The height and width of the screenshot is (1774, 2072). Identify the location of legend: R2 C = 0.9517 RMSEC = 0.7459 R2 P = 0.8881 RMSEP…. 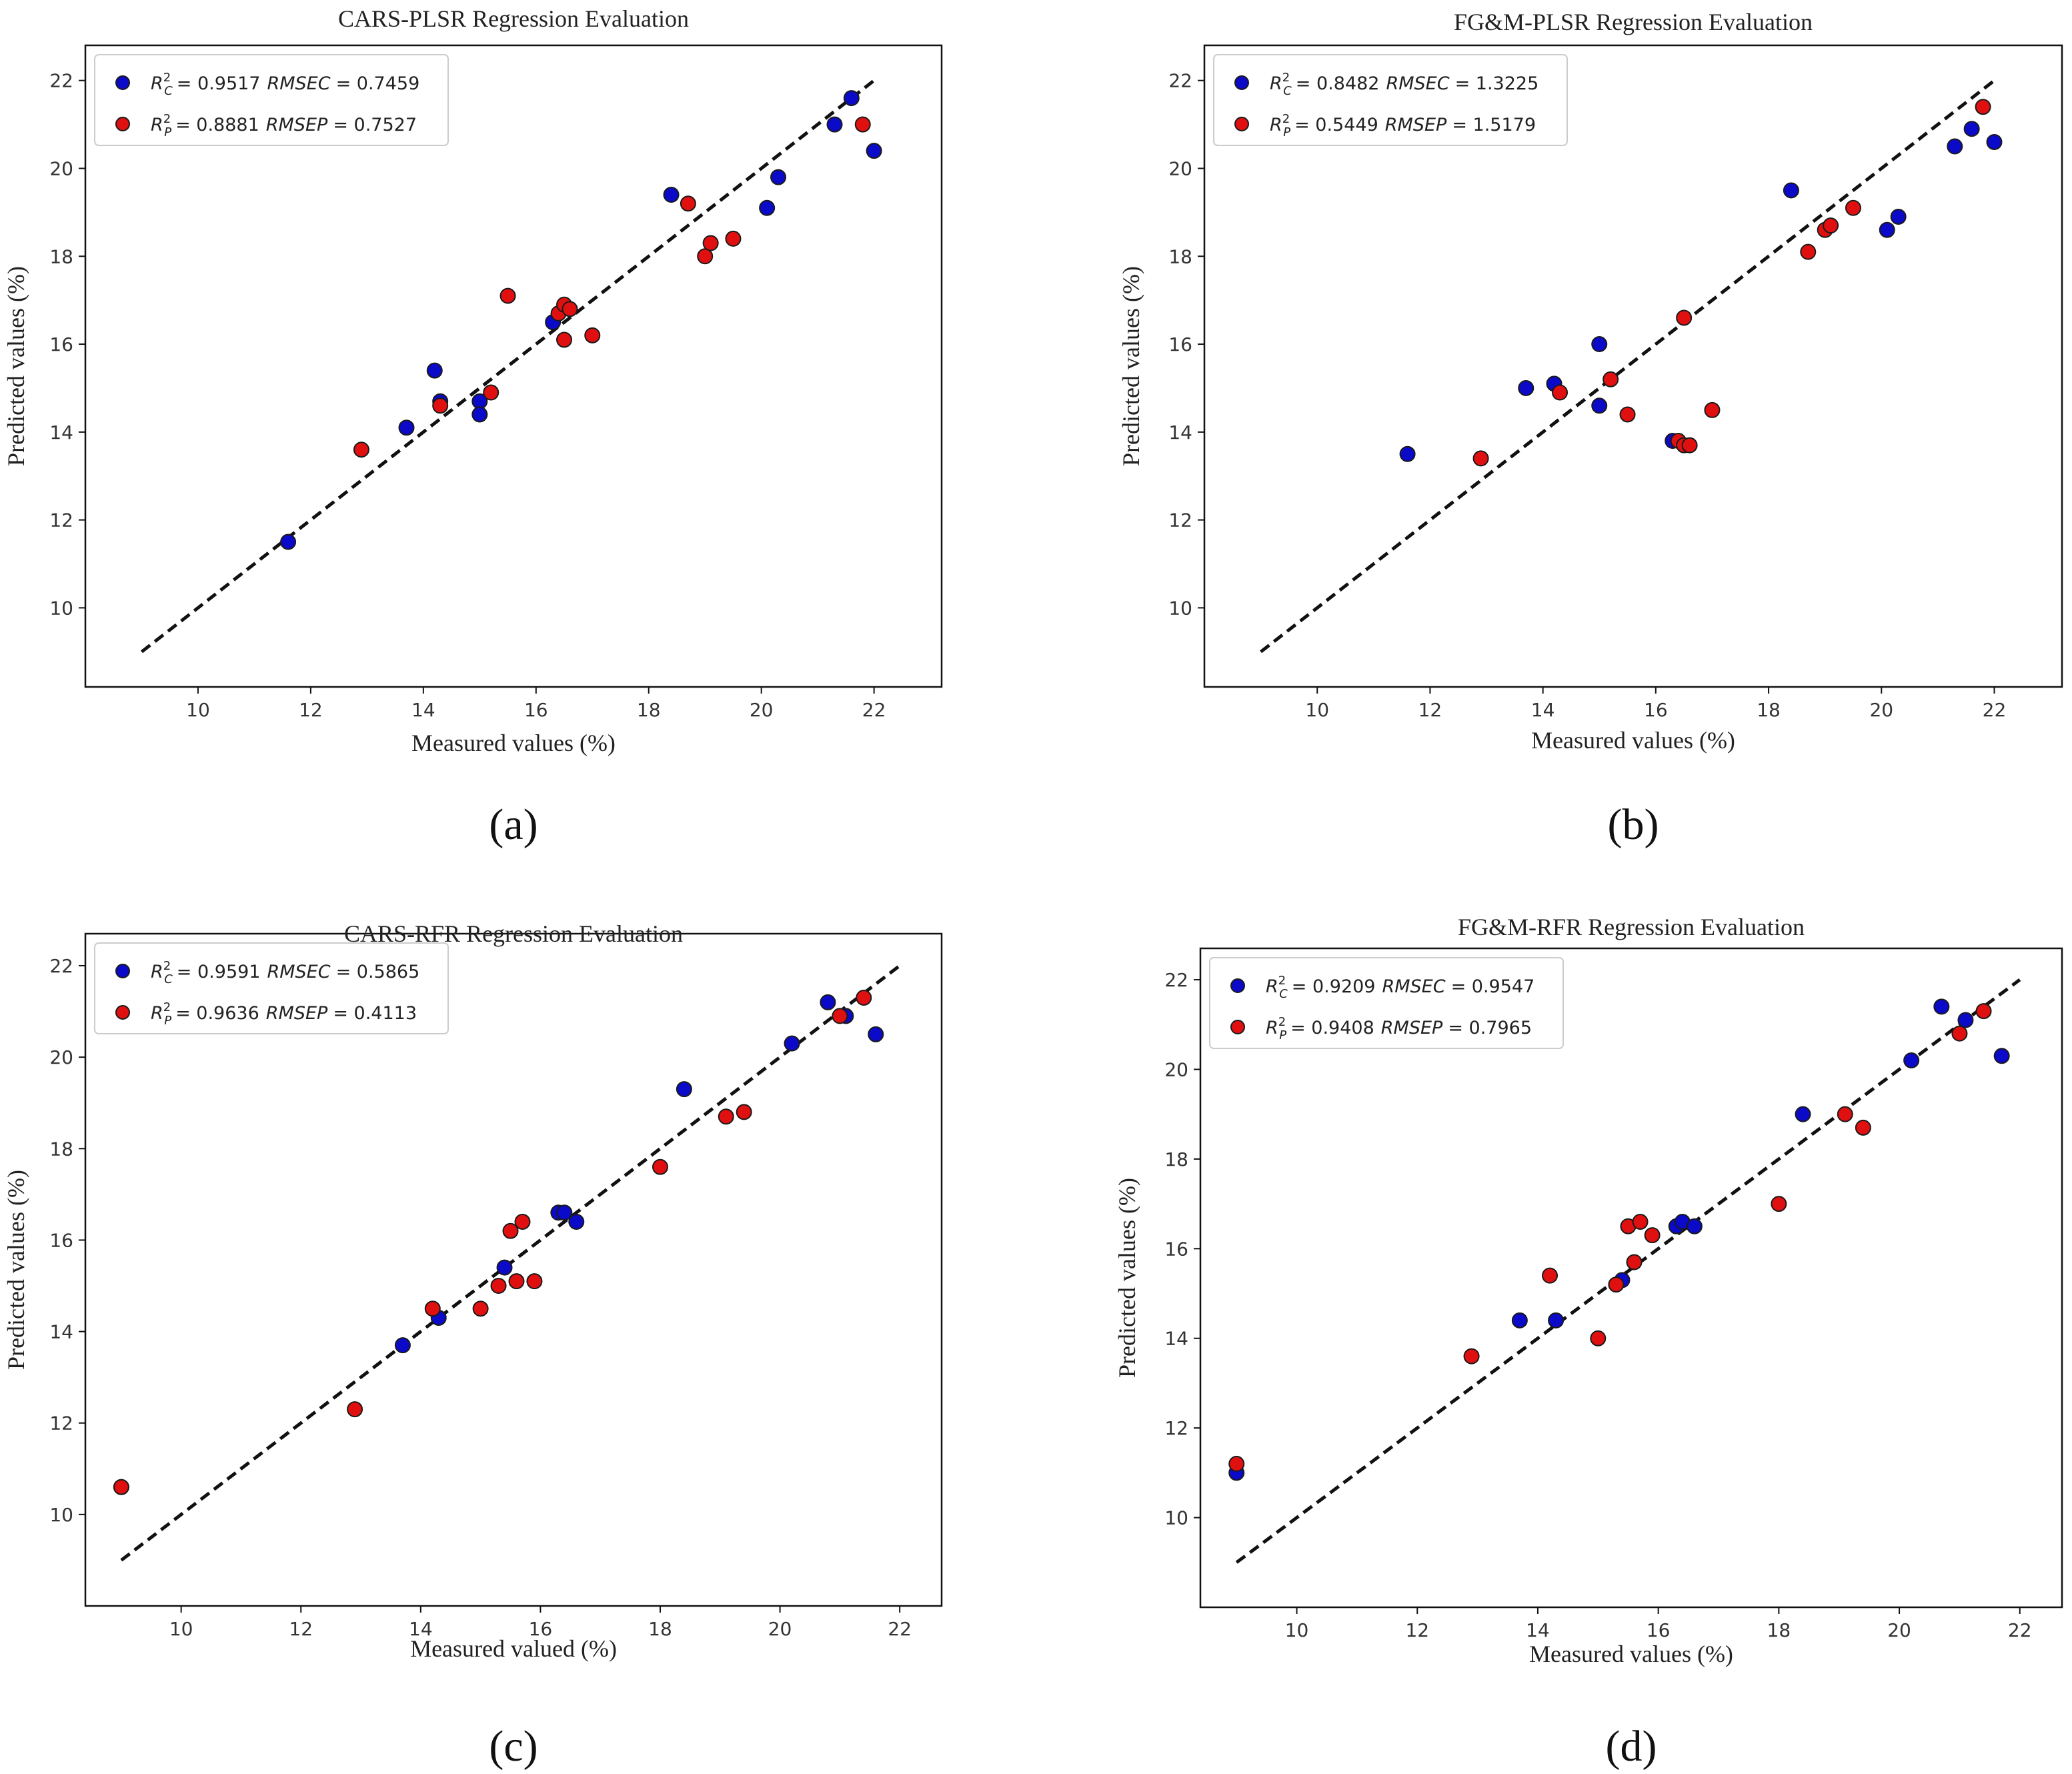
(271, 100).